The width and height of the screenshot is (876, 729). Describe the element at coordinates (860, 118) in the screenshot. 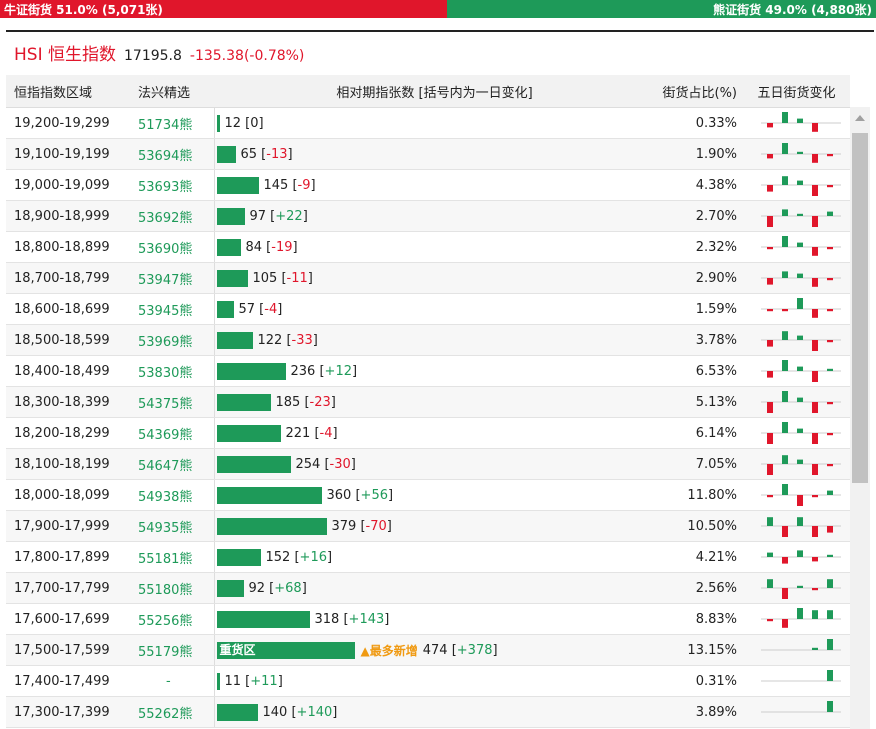

I see `scroll-up-arrow-icon` at that location.